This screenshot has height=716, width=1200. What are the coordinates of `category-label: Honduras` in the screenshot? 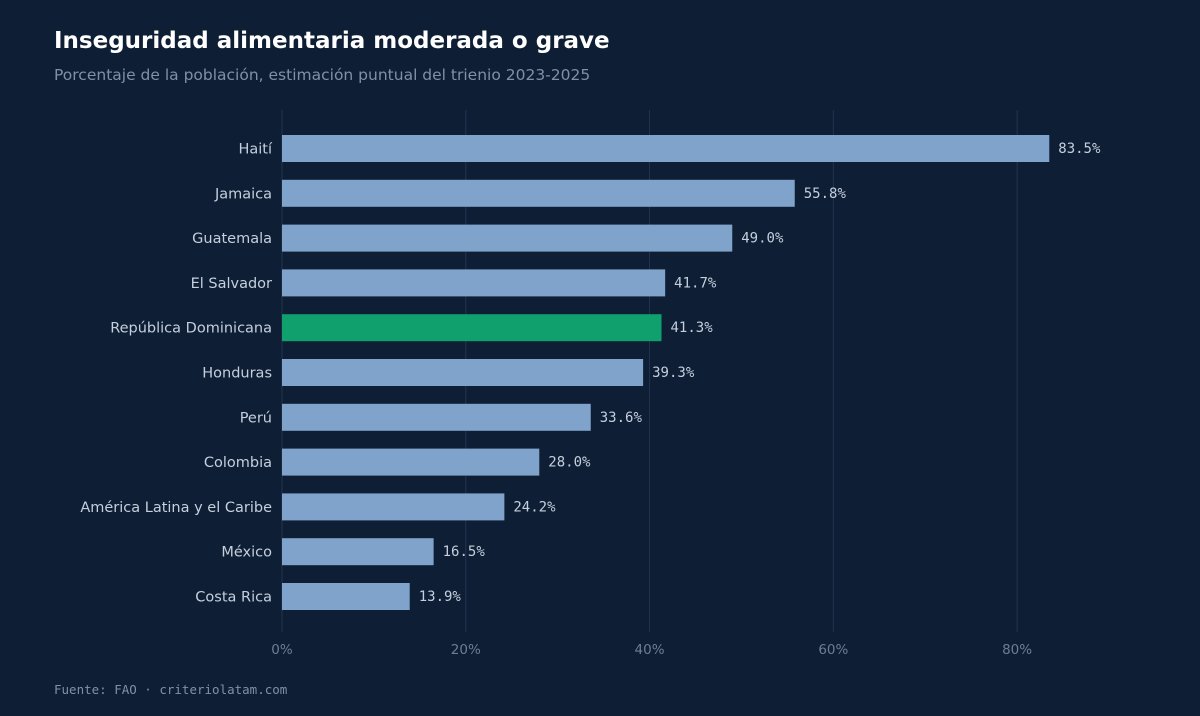 It's located at (237, 374).